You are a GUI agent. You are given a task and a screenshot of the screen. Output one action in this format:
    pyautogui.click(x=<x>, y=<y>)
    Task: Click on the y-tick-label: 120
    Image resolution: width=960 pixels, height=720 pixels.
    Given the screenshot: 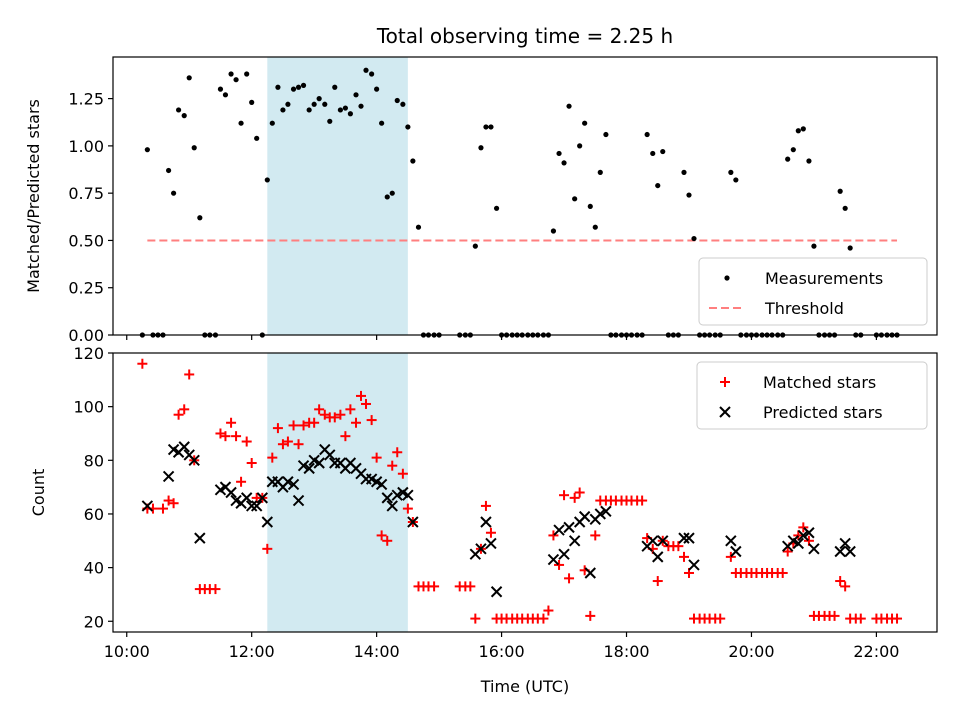 What is the action you would take?
    pyautogui.click(x=88, y=353)
    